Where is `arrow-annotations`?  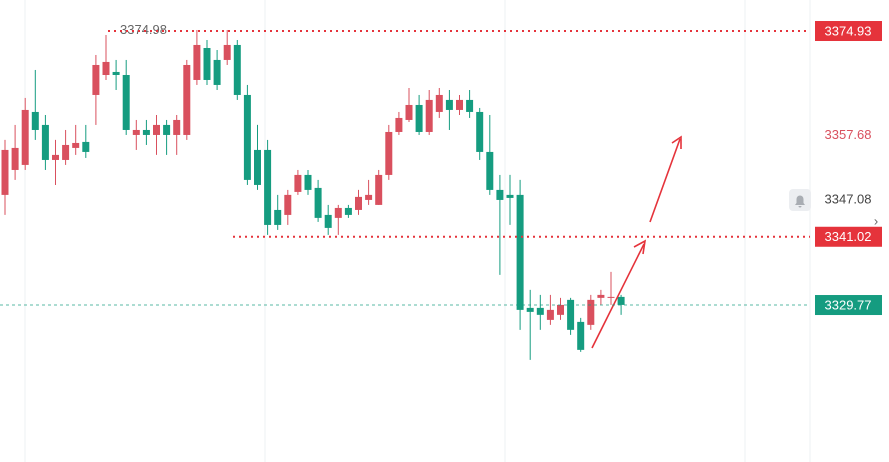 arrow-annotations is located at coordinates (636, 242).